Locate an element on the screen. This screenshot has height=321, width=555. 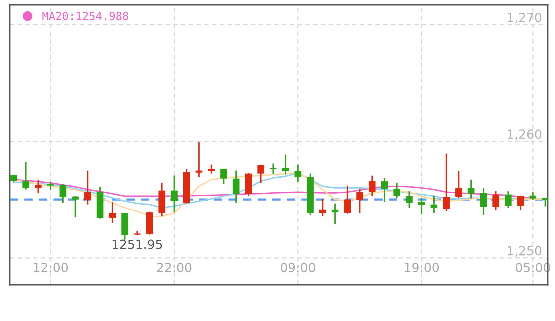
x-tick-label: 19:00 is located at coordinates (422, 267).